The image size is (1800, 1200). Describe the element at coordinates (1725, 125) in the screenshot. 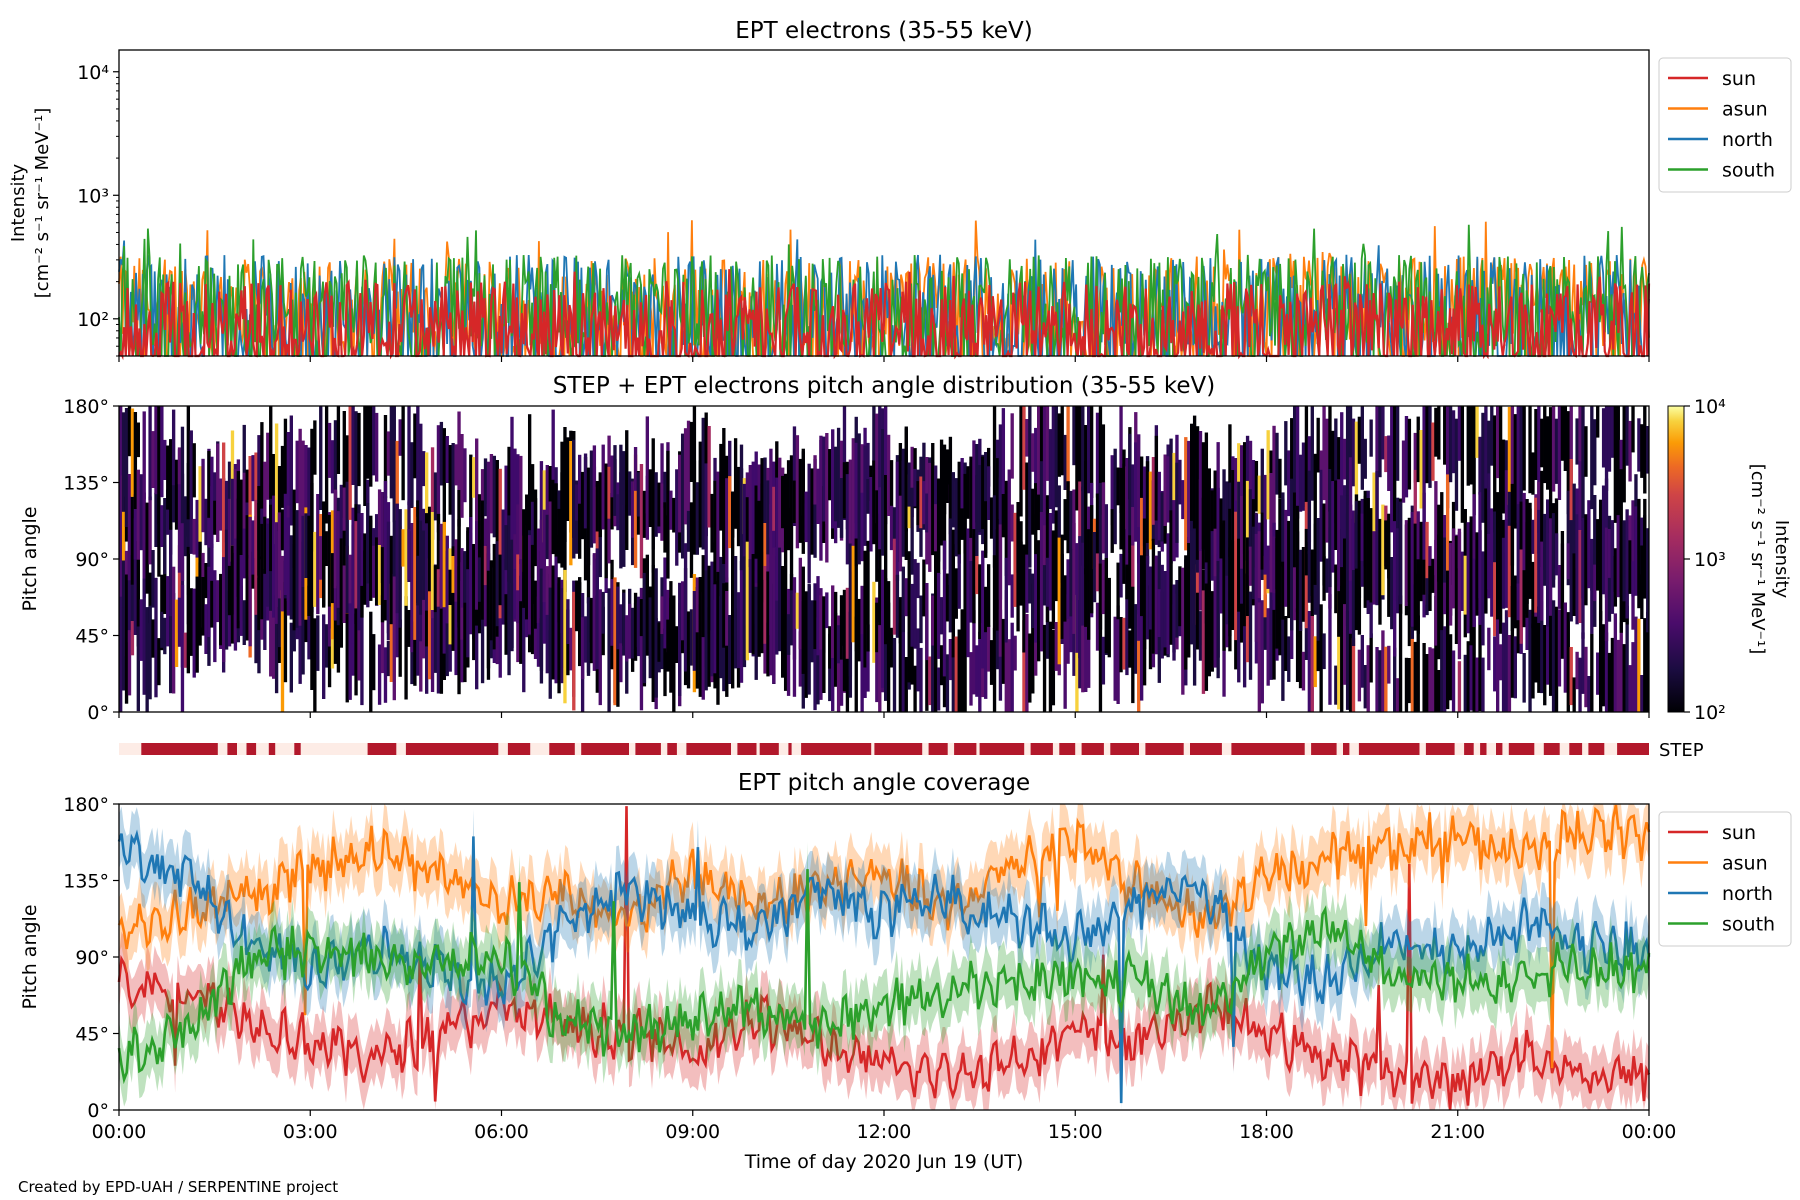

I see `legend-box` at that location.